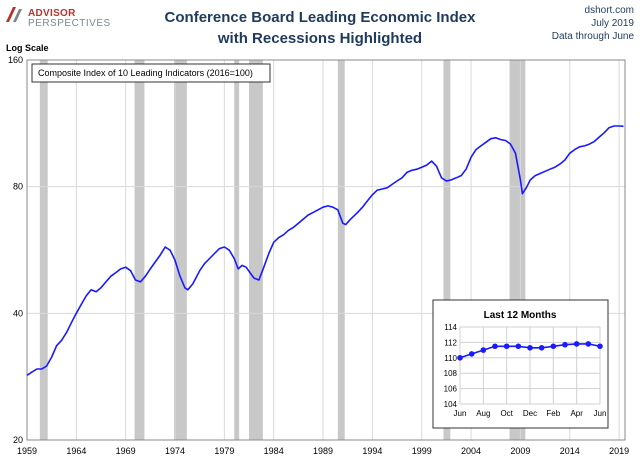 This screenshot has height=464, width=640. What do you see at coordinates (576, 413) in the screenshot?
I see `inset-x-tick-label: Apr` at bounding box center [576, 413].